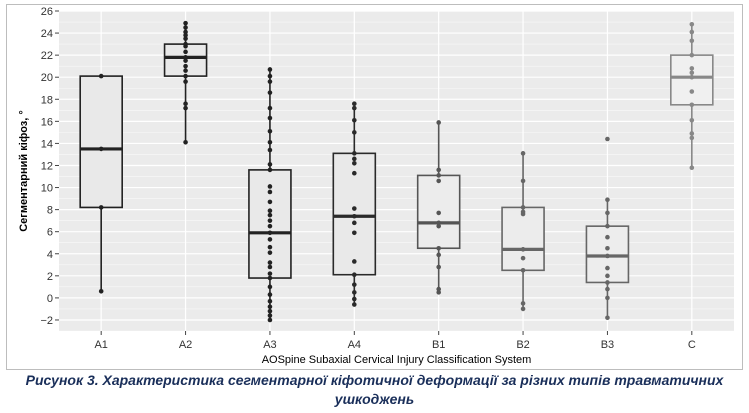 Image resolution: width=749 pixels, height=413 pixels. What do you see at coordinates (438, 345) in the screenshot?
I see `x-tick-label: B1` at bounding box center [438, 345].